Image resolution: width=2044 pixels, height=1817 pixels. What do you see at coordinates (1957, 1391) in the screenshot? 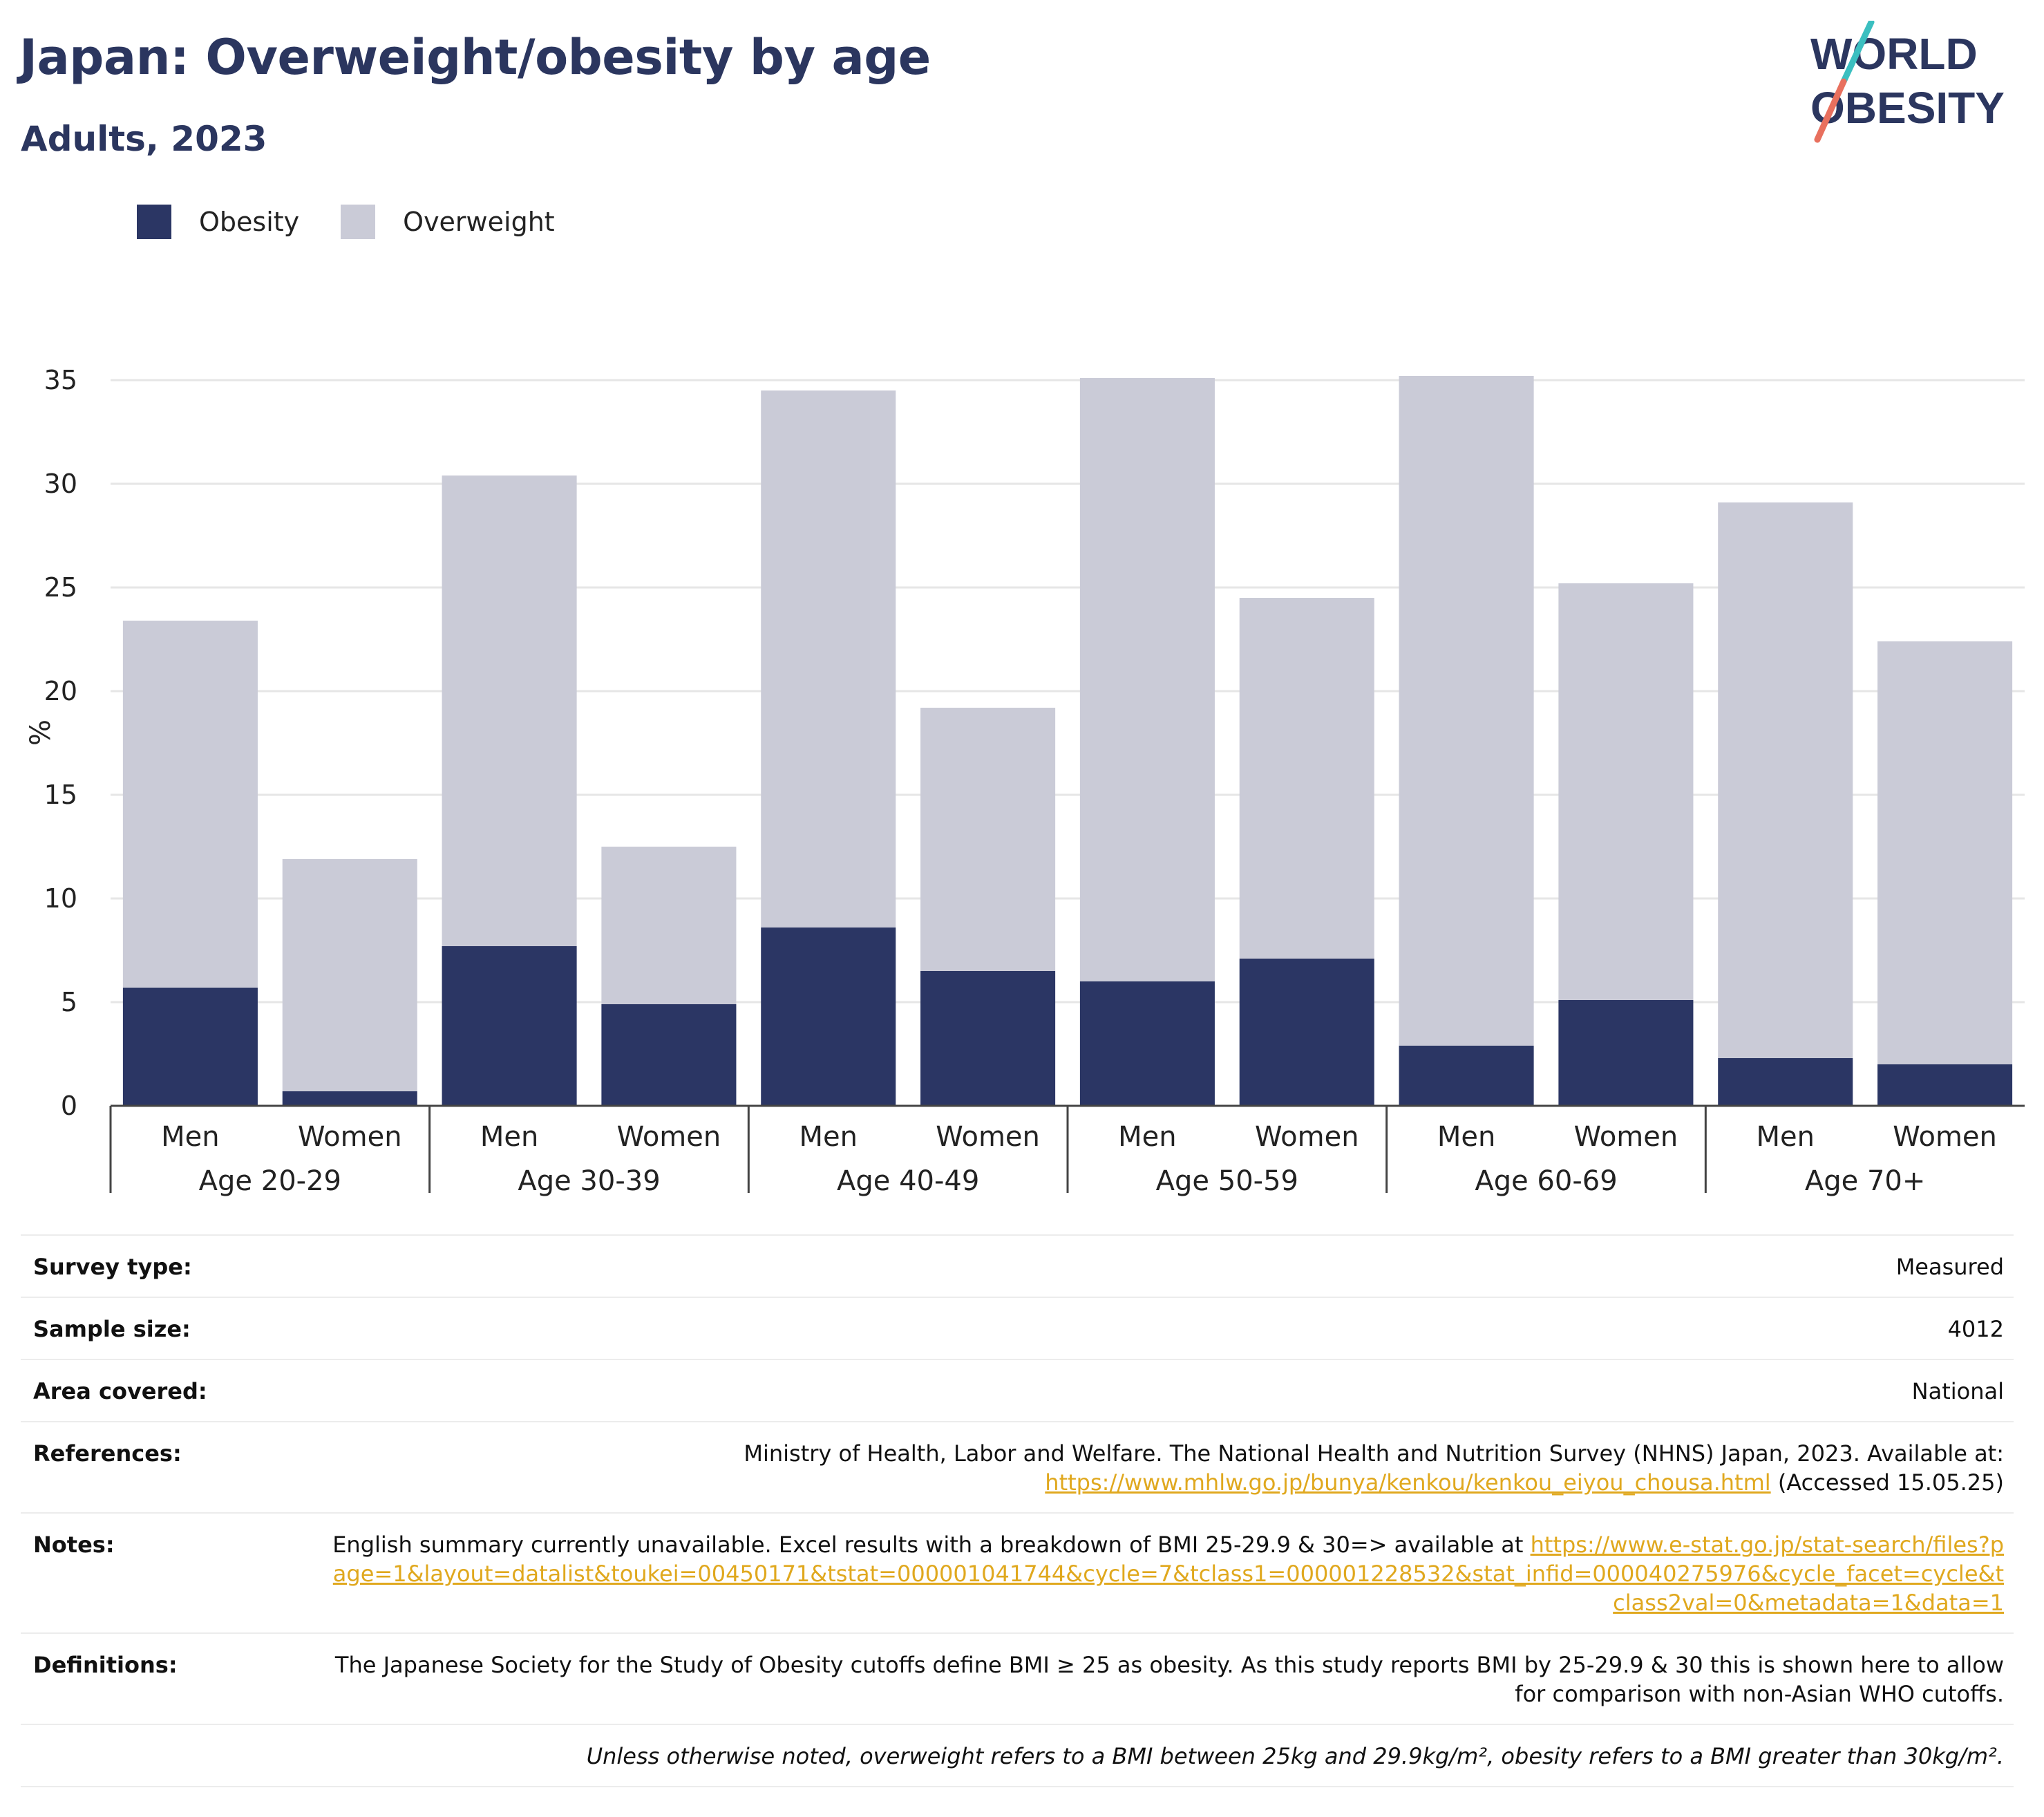
I see `area-value: National` at bounding box center [1957, 1391].